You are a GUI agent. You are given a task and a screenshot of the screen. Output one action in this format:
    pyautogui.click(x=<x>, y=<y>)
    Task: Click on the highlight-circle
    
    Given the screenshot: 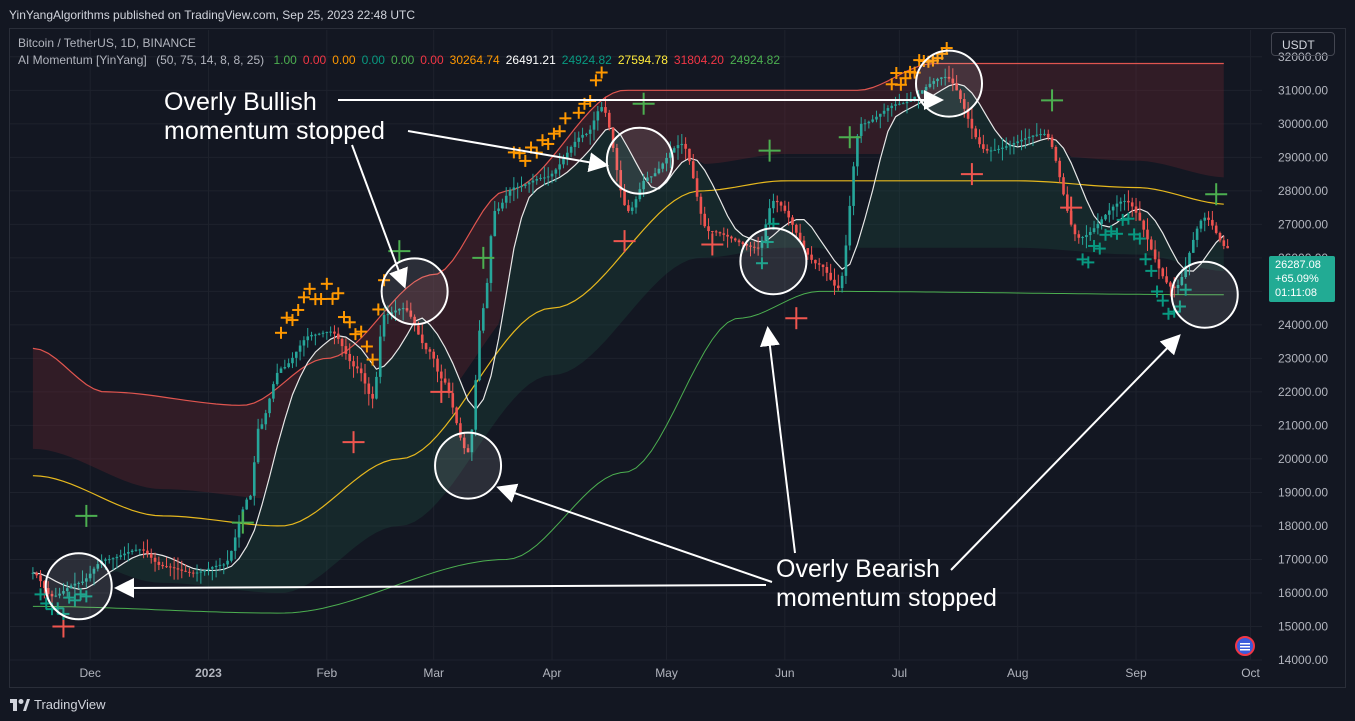 What is the action you would take?
    pyautogui.click(x=468, y=465)
    